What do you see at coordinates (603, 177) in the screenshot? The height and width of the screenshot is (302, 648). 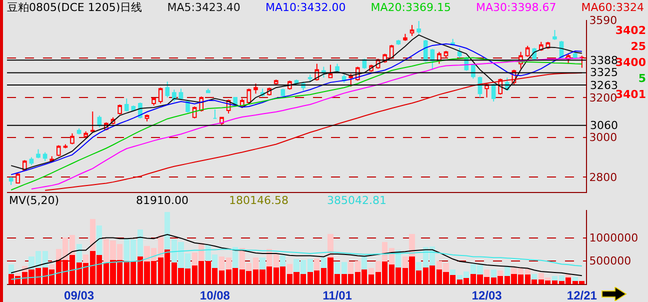 I see `y-tick-label: 2800` at bounding box center [603, 177].